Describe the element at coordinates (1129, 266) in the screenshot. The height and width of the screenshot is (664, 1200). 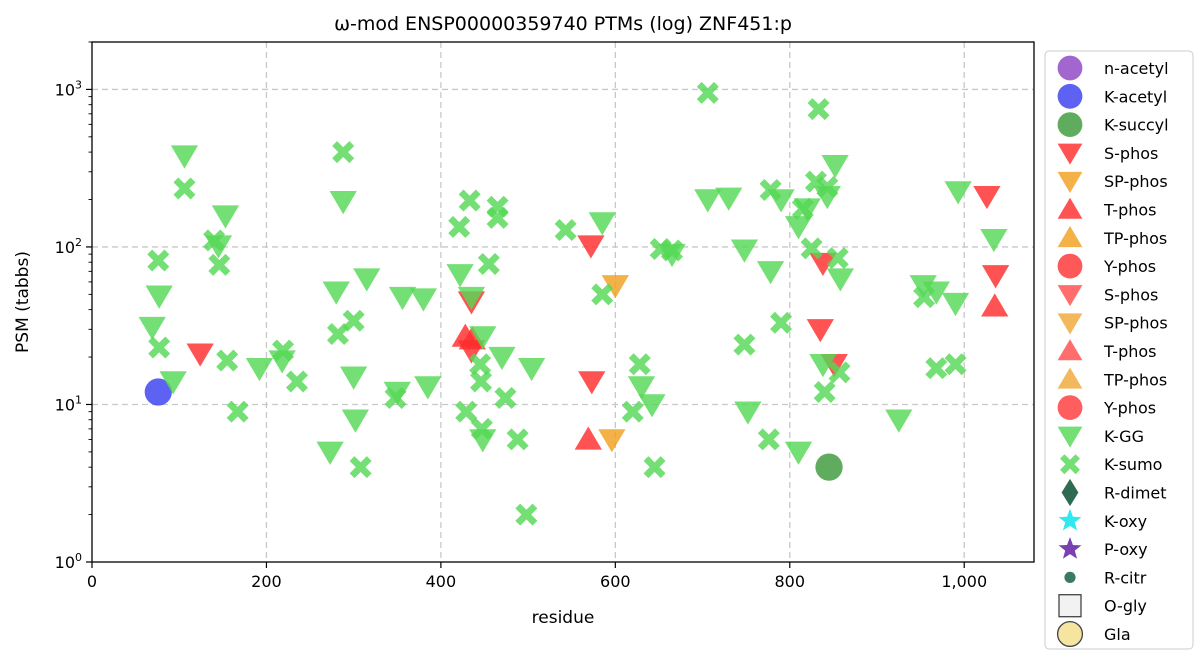
I see `legend-label: Y-phos` at that location.